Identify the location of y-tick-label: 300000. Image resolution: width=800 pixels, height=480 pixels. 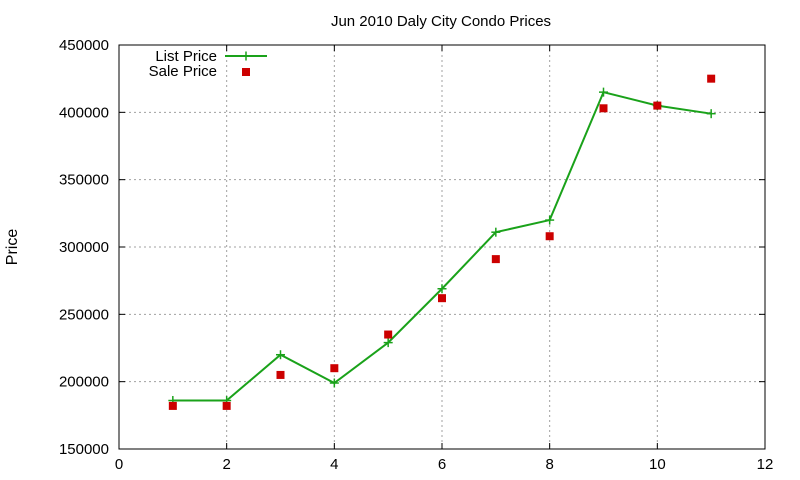
(84, 247).